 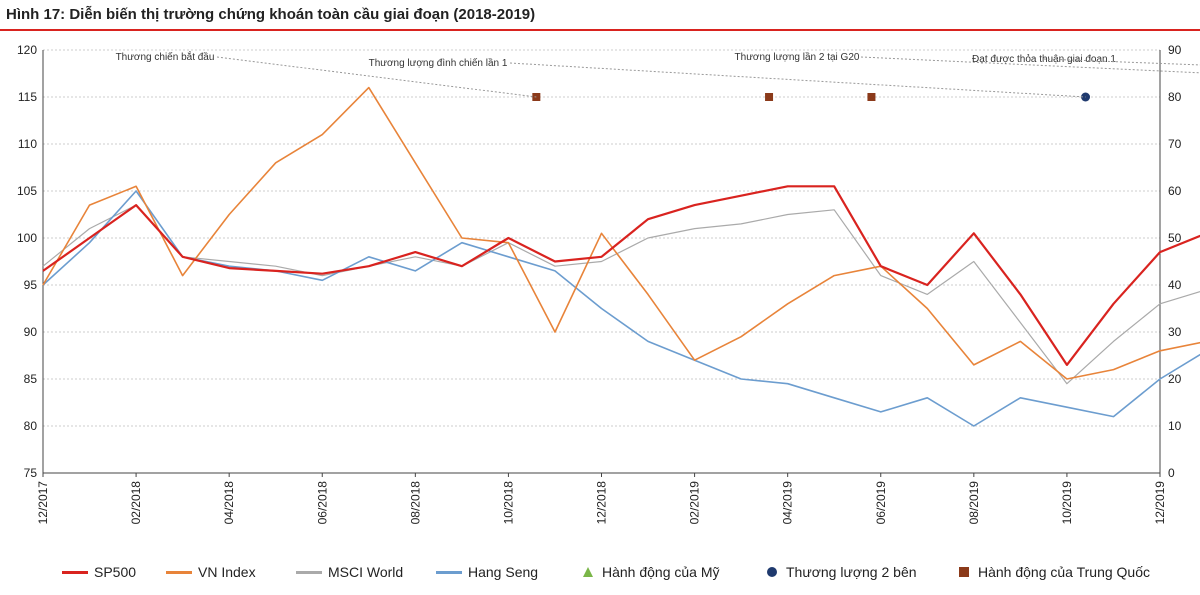 I want to click on legend-item-us-action: Hành động của Mỹ, so click(x=651, y=572).